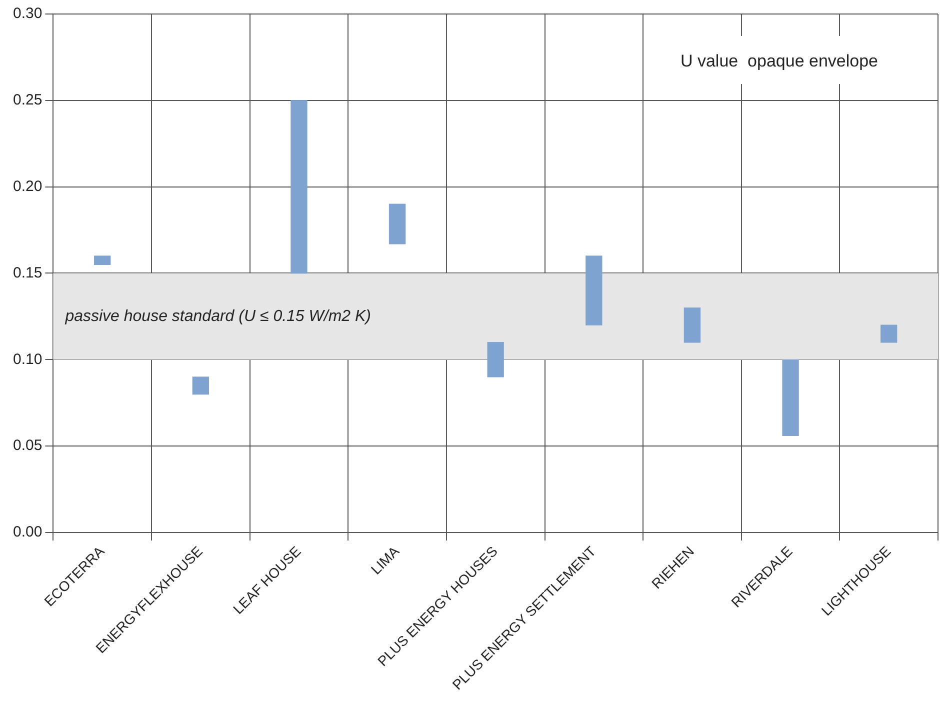  Describe the element at coordinates (27, 532) in the screenshot. I see `y-tick-label: 0.00` at that location.